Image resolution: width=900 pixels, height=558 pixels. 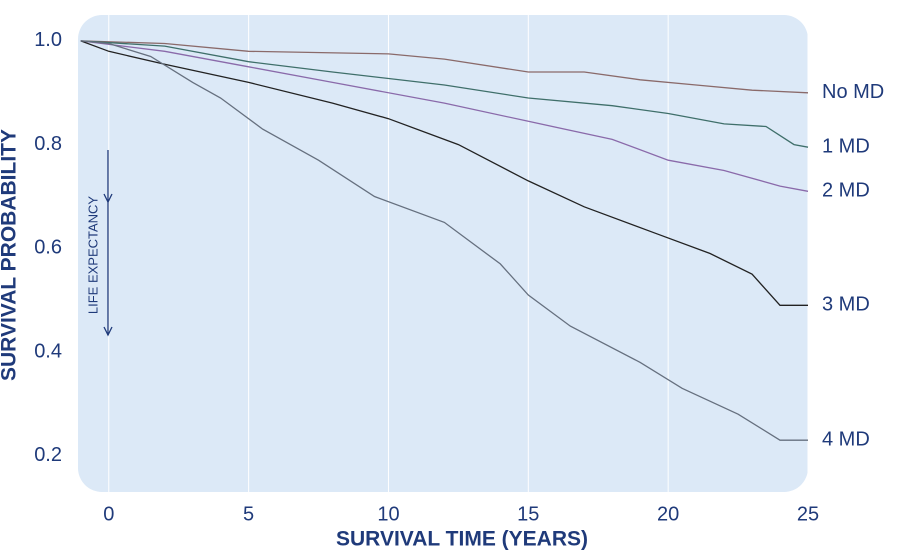 I want to click on x-tick-label: 0, so click(x=108, y=514).